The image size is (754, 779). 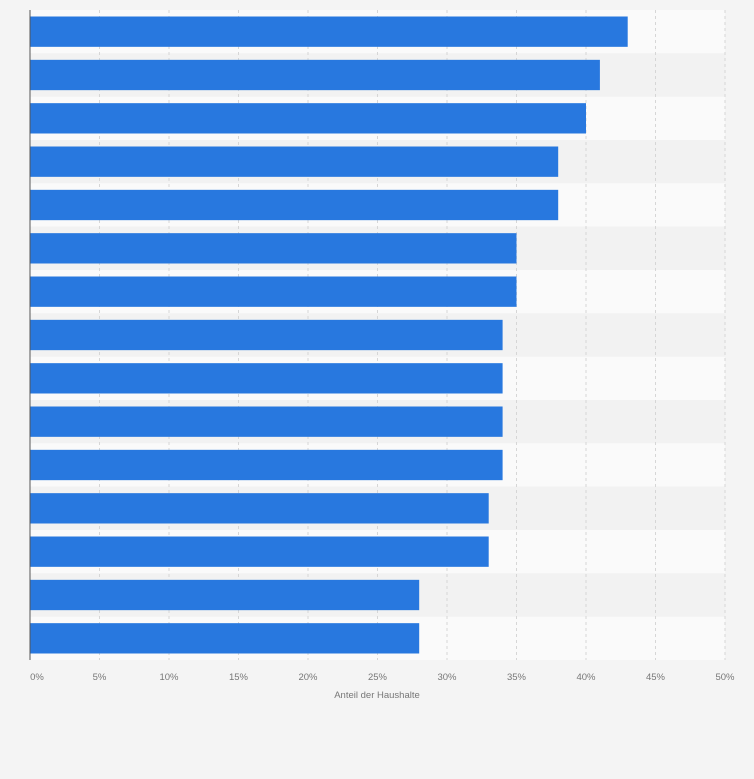 What do you see at coordinates (586, 677) in the screenshot?
I see `x-tick-label: 40%` at bounding box center [586, 677].